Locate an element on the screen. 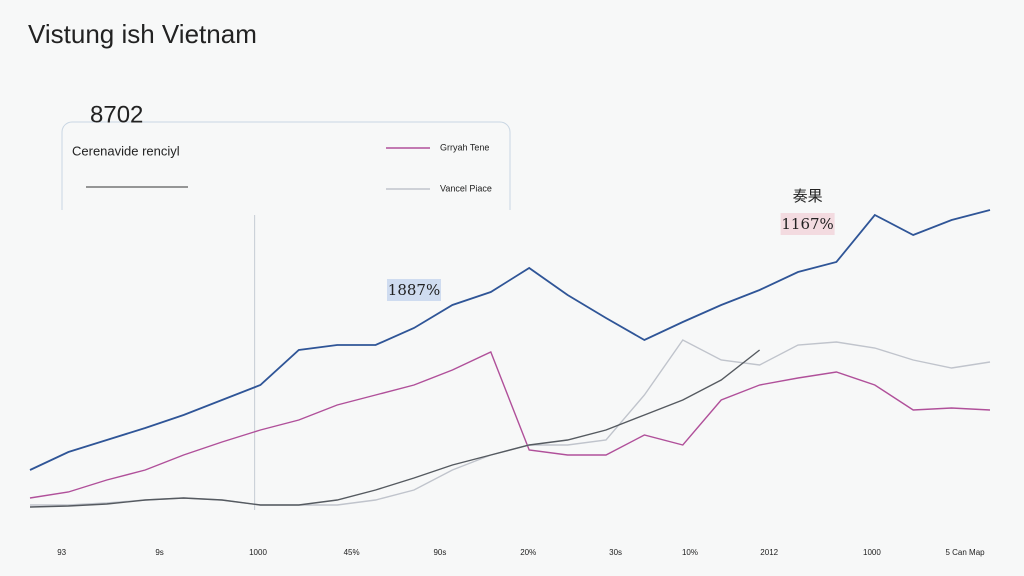  legend-label: Vancel Piace is located at coordinates (466, 188).